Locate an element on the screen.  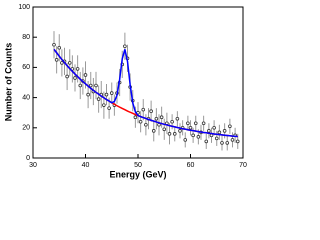
y-tick-label: 40 is located at coordinates (26, 97).